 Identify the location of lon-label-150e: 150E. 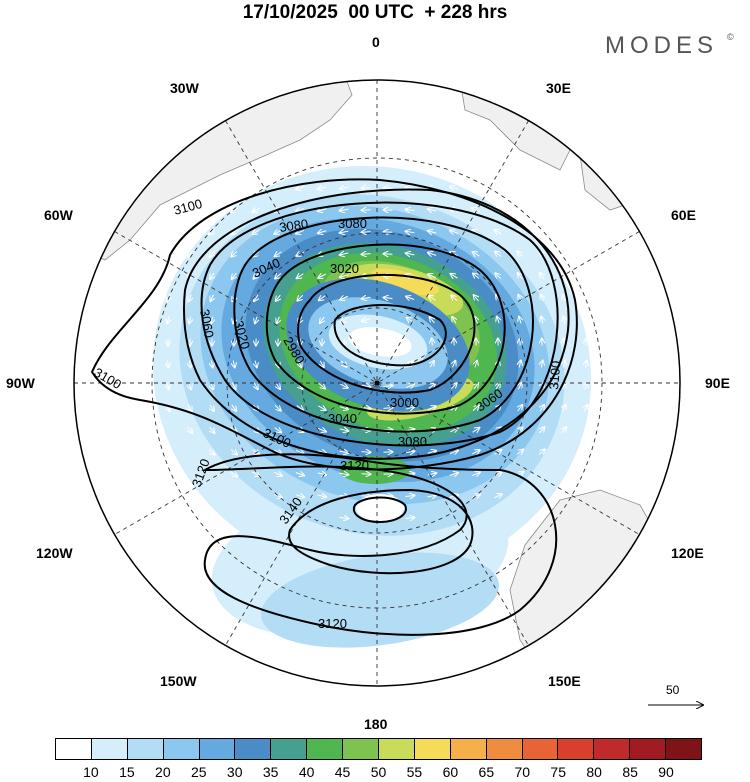
(564, 681).